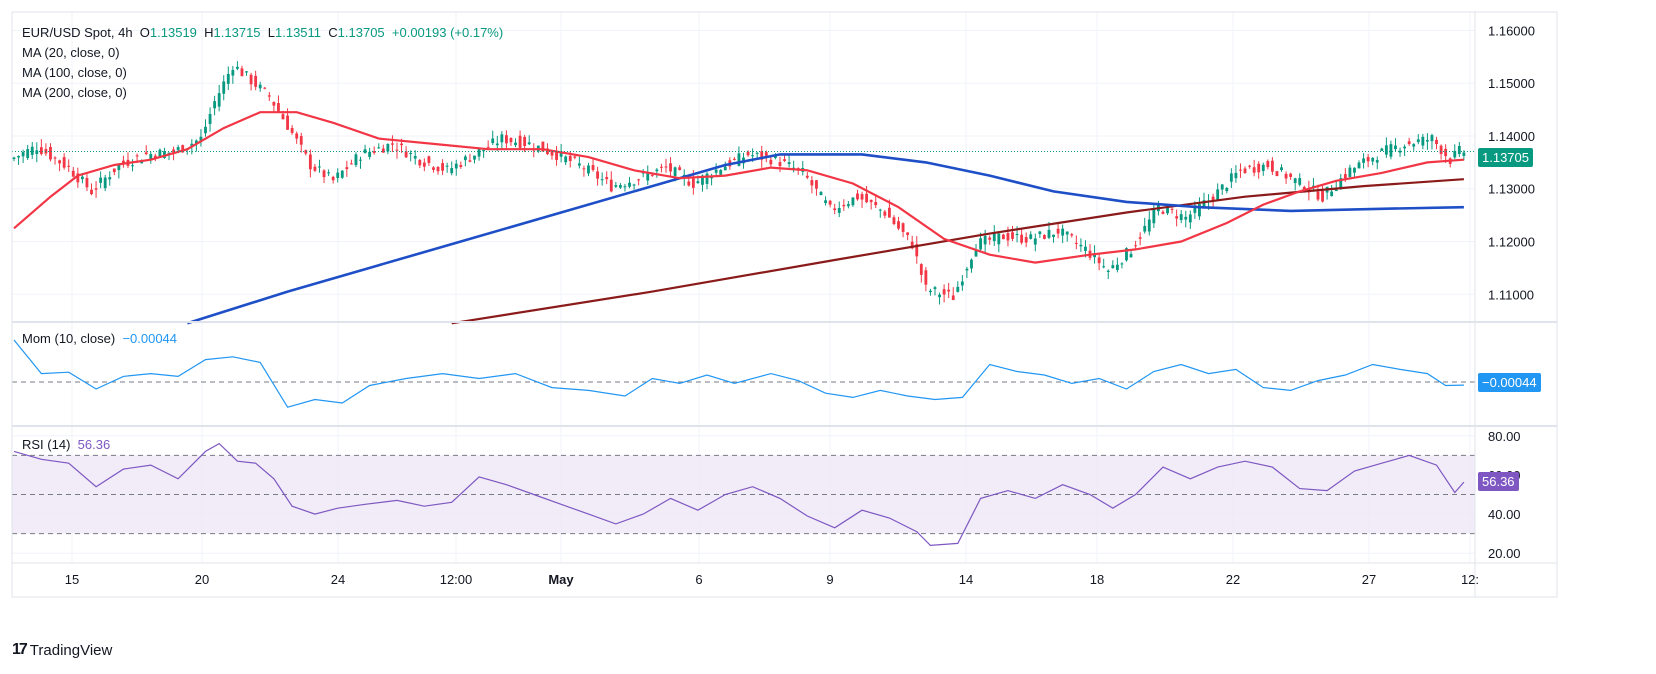  I want to click on price-tick-label: 1.11000, so click(1511, 294).